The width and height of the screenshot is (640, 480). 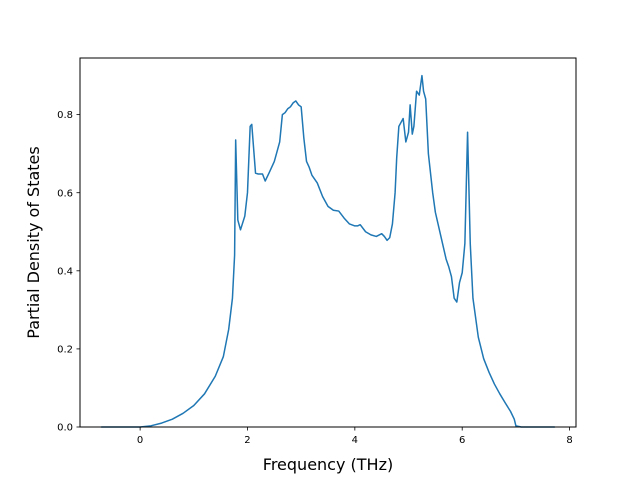 What do you see at coordinates (33, 242) in the screenshot?
I see `y-axis-label: Partial Density of States` at bounding box center [33, 242].